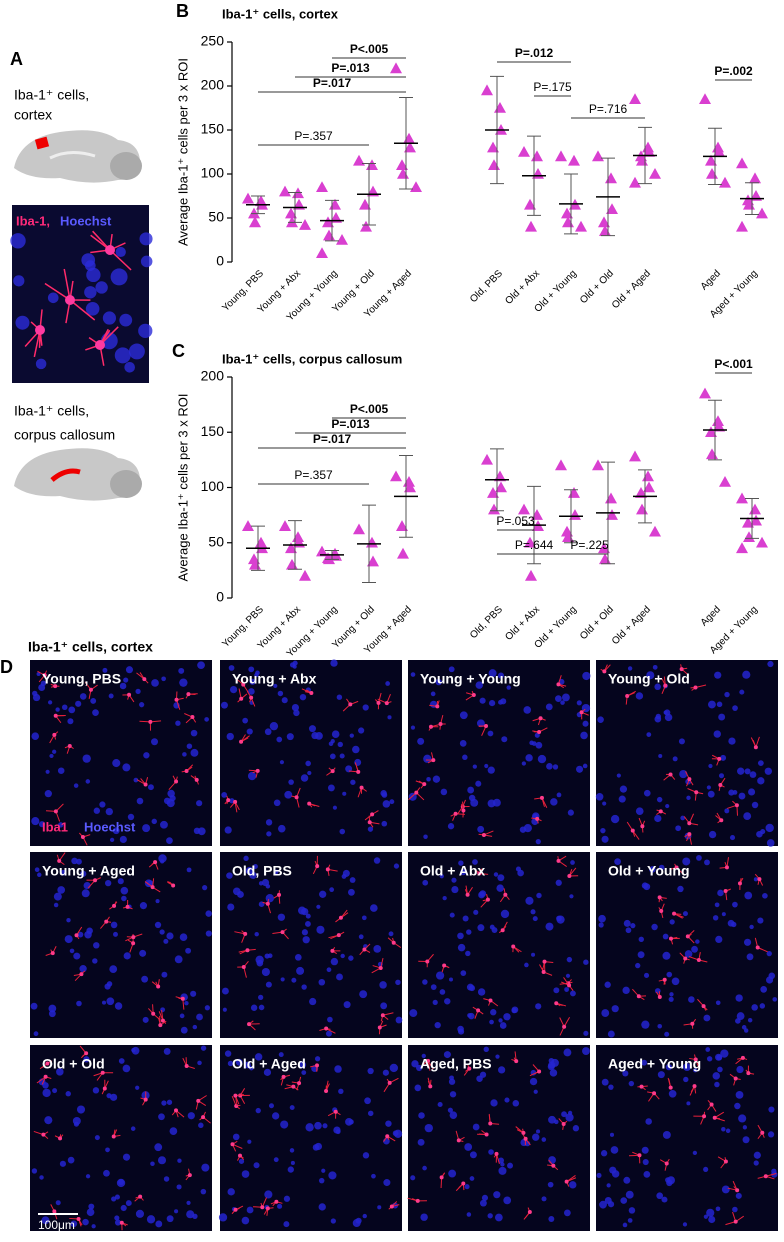 The width and height of the screenshot is (784, 1242). I want to click on y-tick-label: 100, so click(213, 486).